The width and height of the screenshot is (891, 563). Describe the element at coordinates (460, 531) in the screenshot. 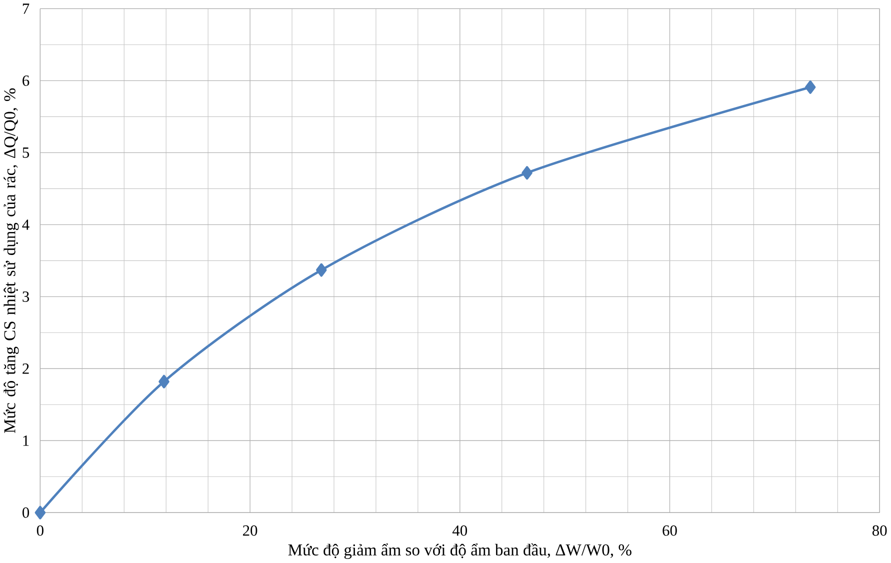

I see `x-tick-label: 40` at that location.